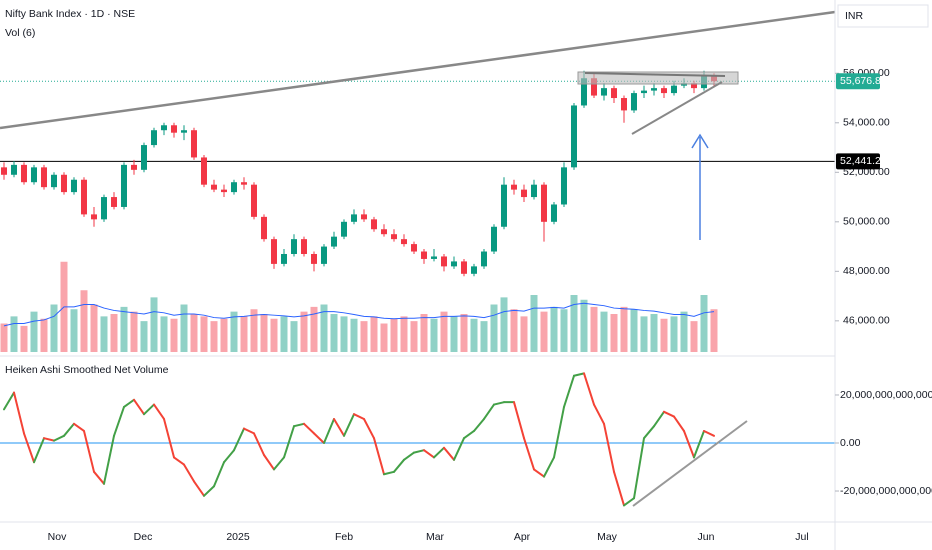 Image resolution: width=932 pixels, height=550 pixels. I want to click on indicator-trendline, so click(690, 463).